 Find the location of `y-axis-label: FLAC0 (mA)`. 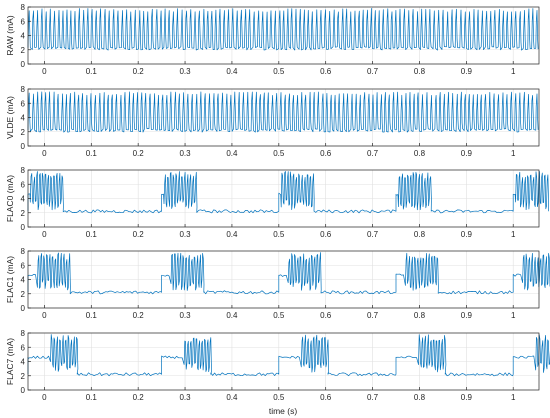

y-axis-label: FLAC0 (mA) is located at coordinates (10, 198).